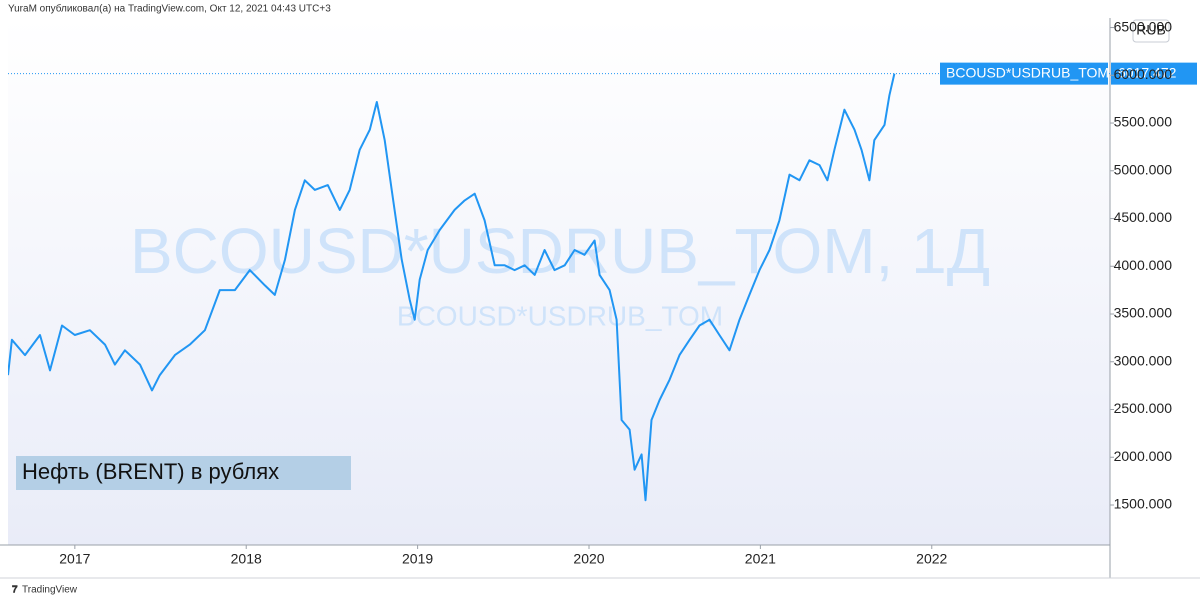  I want to click on x-tick-label: 2018, so click(246, 559).